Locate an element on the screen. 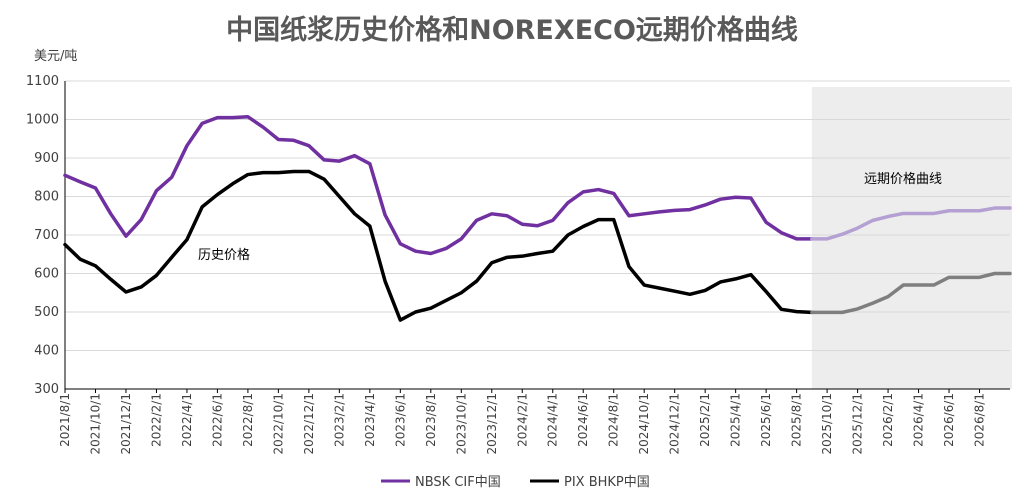 The width and height of the screenshot is (1024, 498). x-tick-label: 2021/8/1 is located at coordinates (65, 420).